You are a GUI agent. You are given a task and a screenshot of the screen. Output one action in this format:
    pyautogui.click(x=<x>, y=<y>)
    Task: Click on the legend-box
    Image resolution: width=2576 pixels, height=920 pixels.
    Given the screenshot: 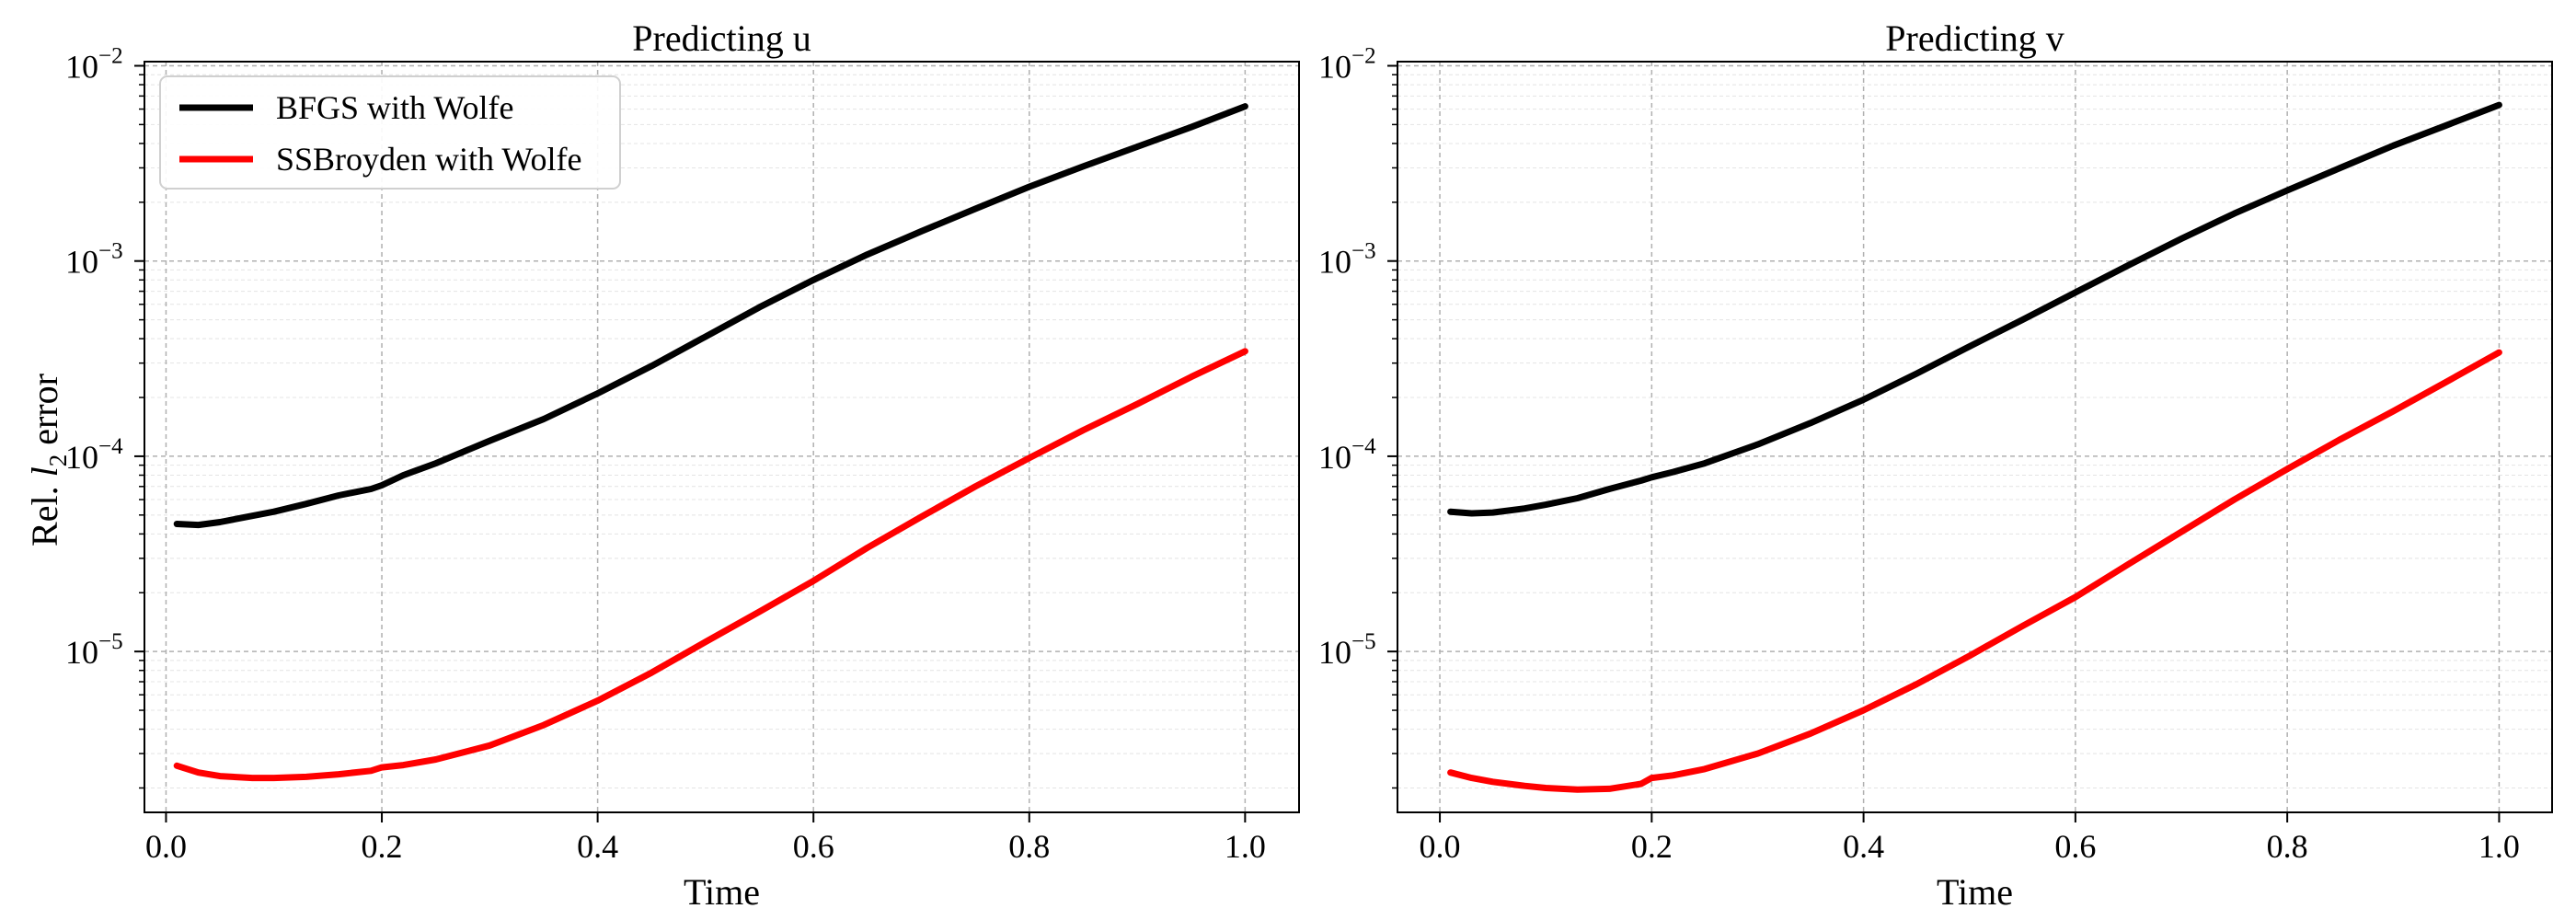 What is the action you would take?
    pyautogui.click(x=390, y=132)
    